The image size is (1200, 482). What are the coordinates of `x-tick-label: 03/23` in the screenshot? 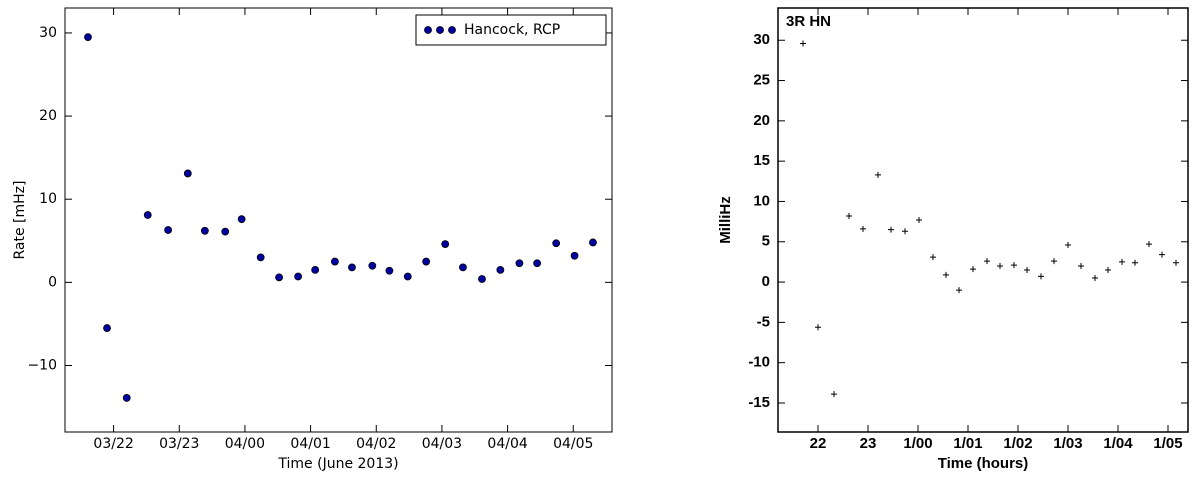 It's located at (179, 444).